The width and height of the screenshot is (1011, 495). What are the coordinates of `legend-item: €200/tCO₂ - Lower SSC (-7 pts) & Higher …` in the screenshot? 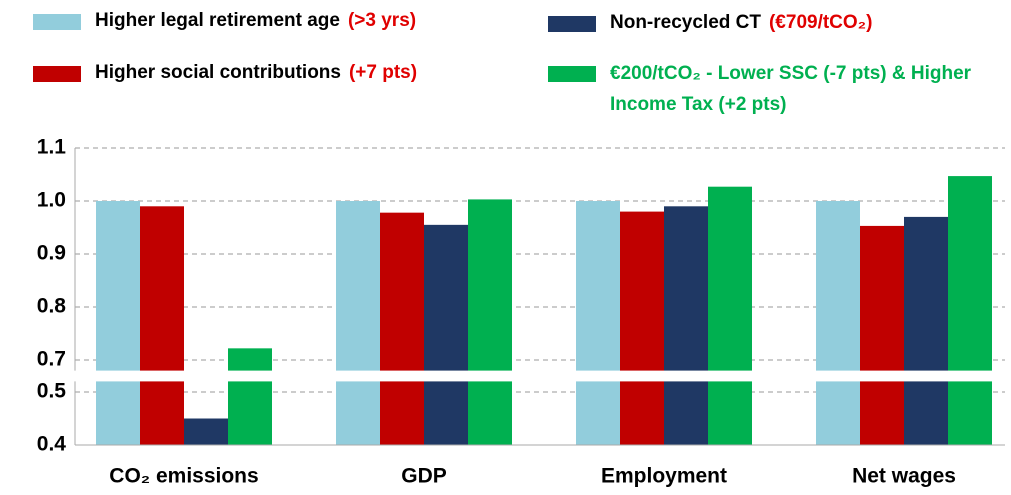 It's located at (779, 91).